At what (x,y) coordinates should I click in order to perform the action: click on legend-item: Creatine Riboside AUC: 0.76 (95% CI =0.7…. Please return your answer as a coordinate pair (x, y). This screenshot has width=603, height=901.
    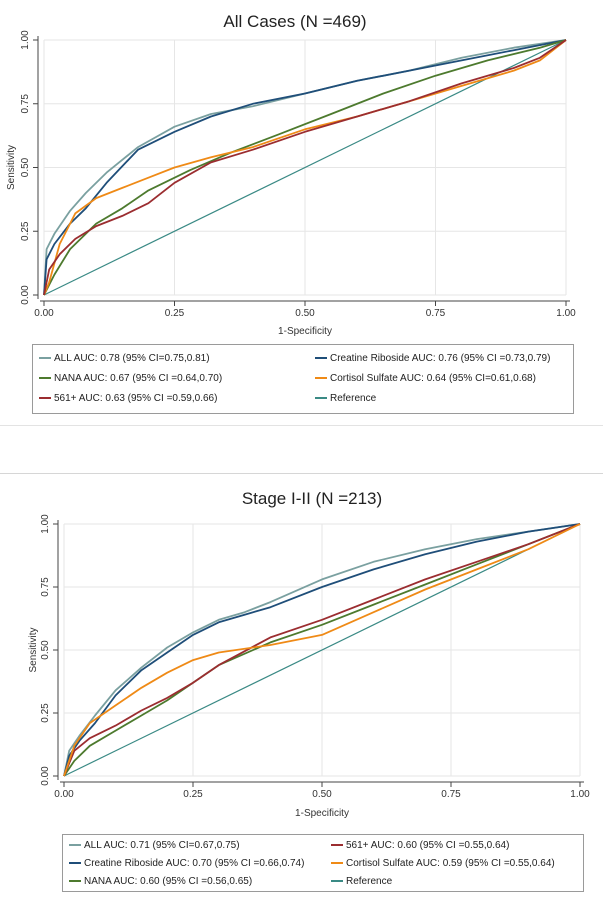
    Looking at the image, I should click on (432, 359).